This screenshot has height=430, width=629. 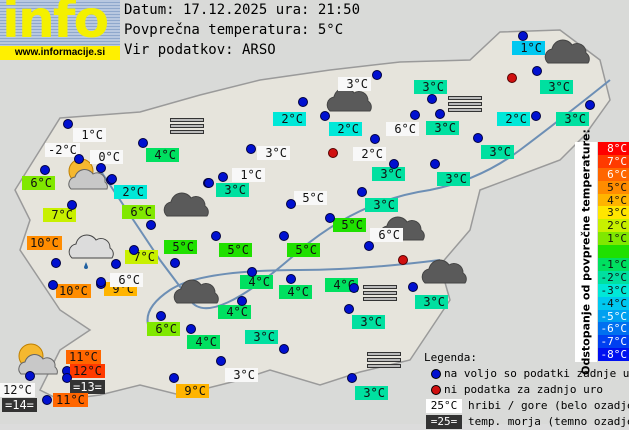 I want to click on mountain-temperature-label: 5°C, so click(x=310, y=198).